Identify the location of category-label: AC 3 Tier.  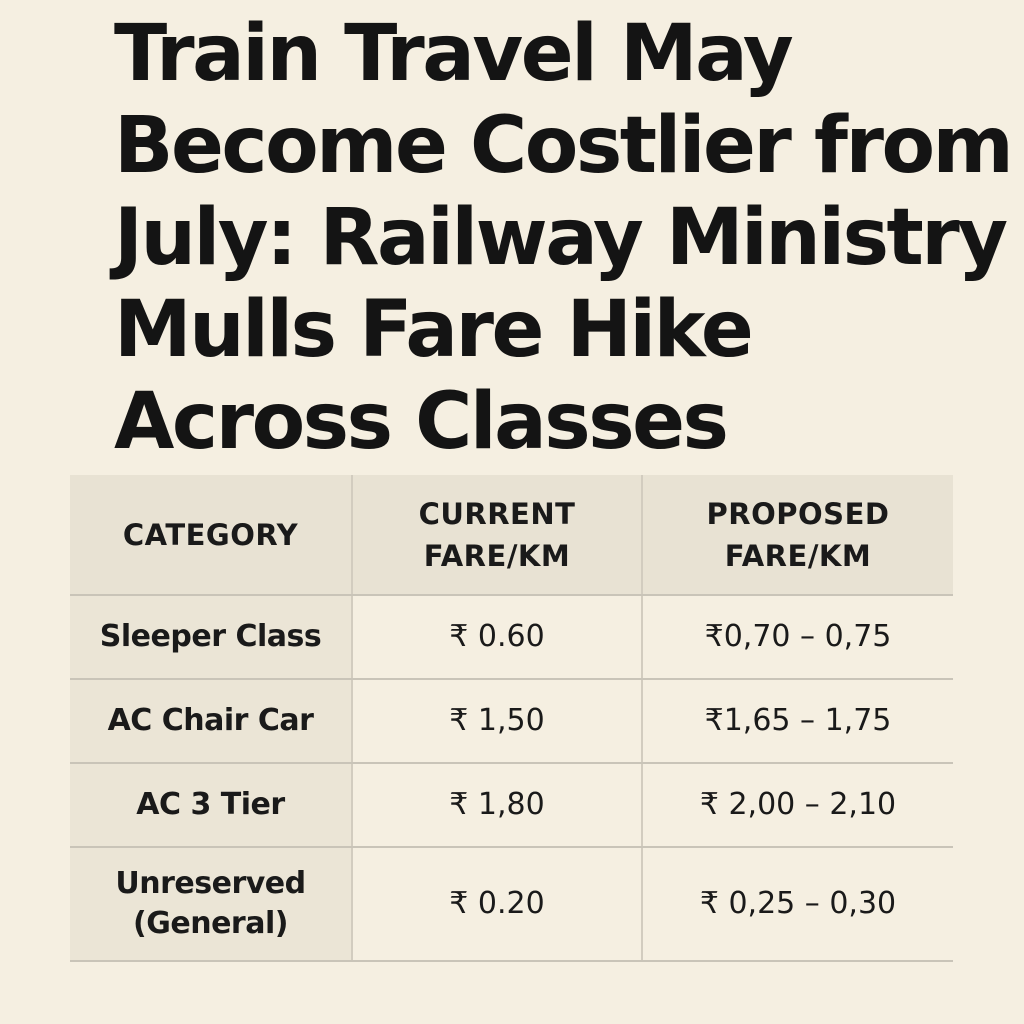
(210, 804).